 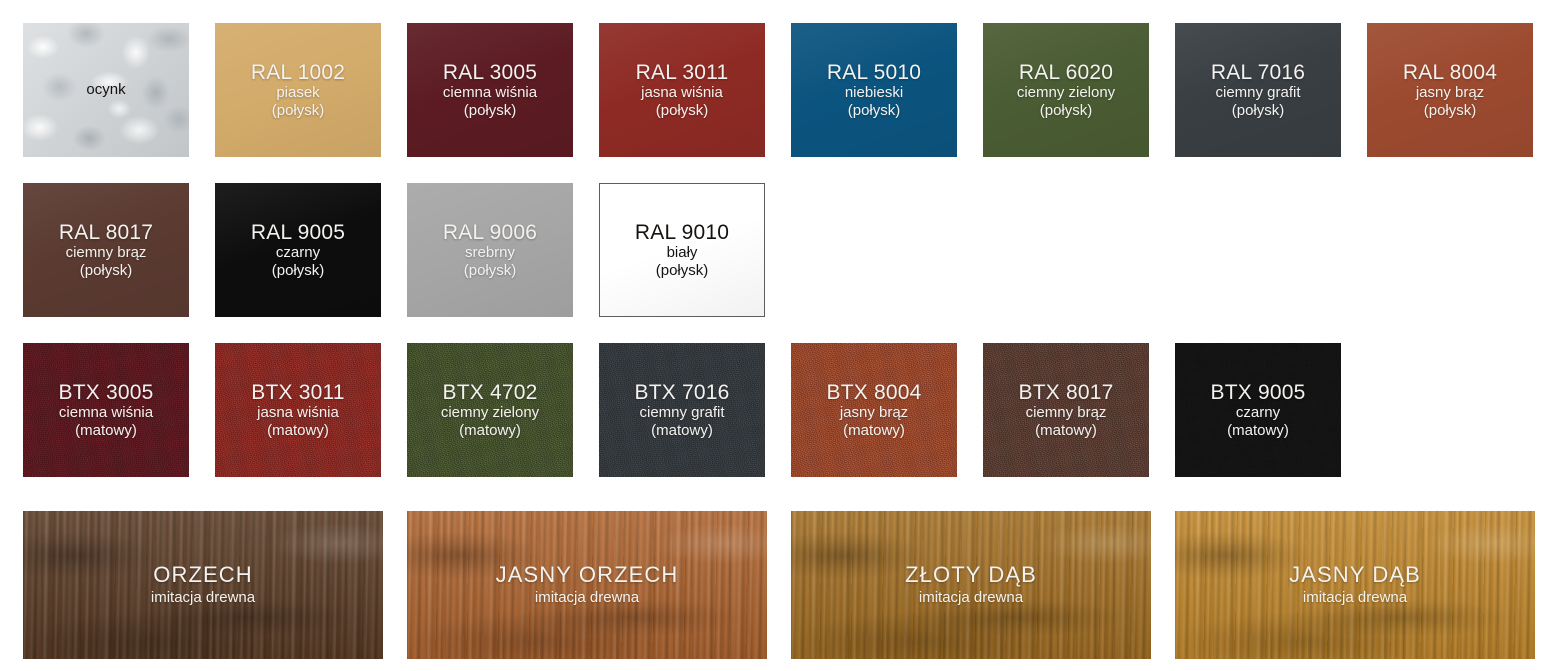 What do you see at coordinates (106, 232) in the screenshot?
I see `swatch-code: RAL 8017` at bounding box center [106, 232].